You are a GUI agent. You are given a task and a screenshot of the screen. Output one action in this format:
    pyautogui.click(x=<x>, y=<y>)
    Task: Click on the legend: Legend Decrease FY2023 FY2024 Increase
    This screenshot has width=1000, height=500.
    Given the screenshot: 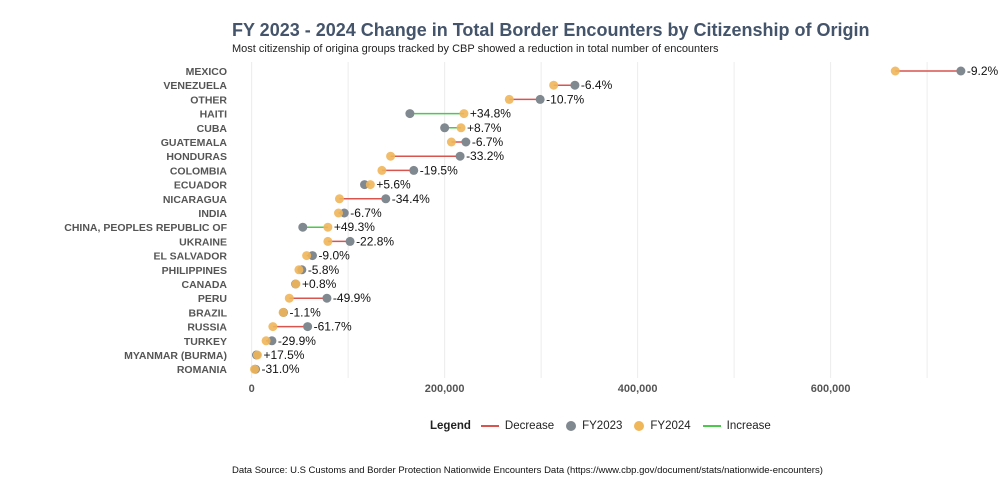 What is the action you would take?
    pyautogui.click(x=606, y=426)
    